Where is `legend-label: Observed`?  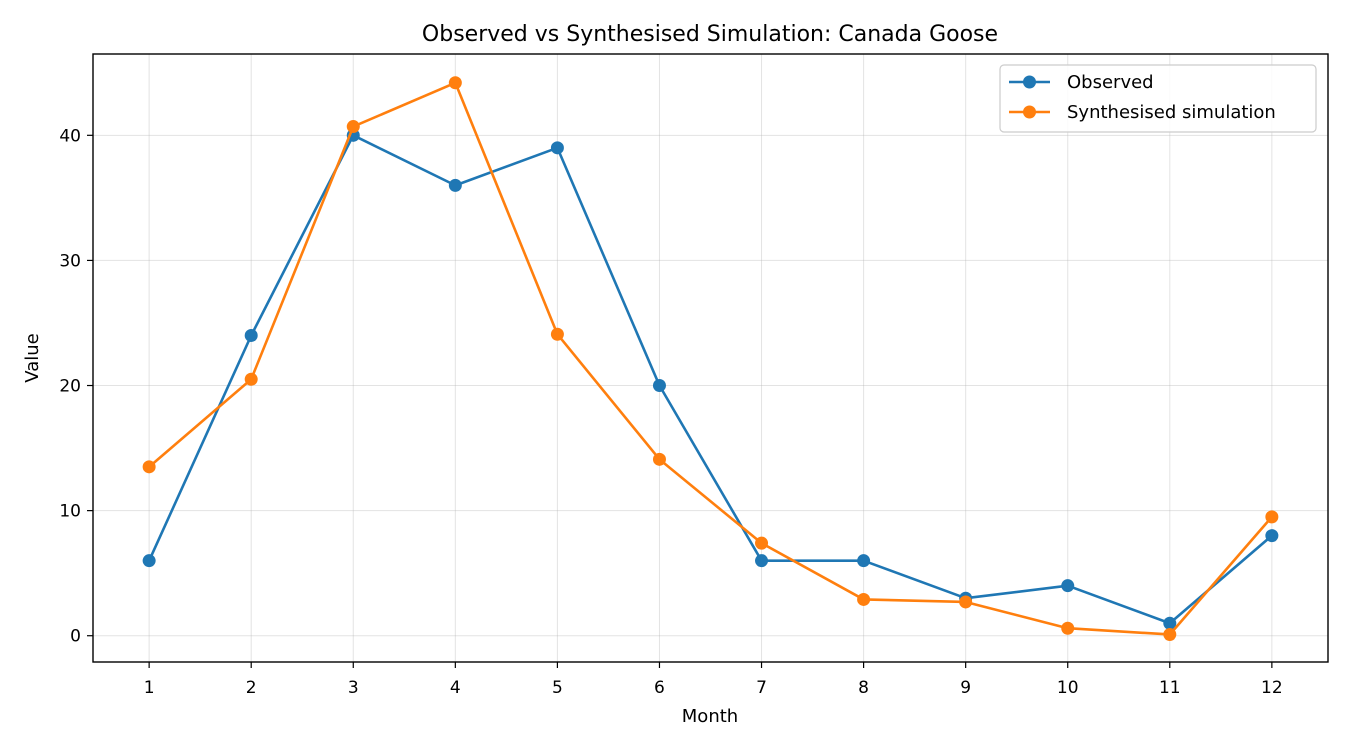
legend-label: Observed is located at coordinates (1110, 82).